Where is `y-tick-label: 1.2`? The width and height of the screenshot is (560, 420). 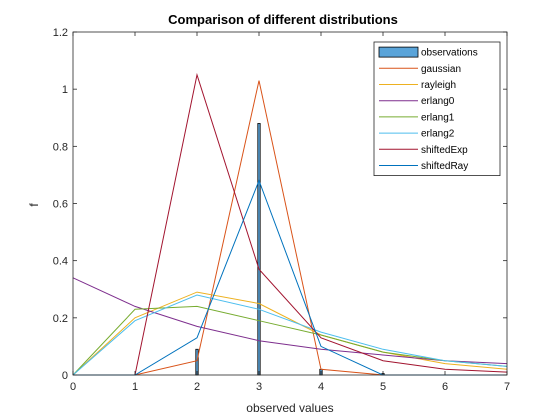 y-tick-label: 1.2 is located at coordinates (60, 33).